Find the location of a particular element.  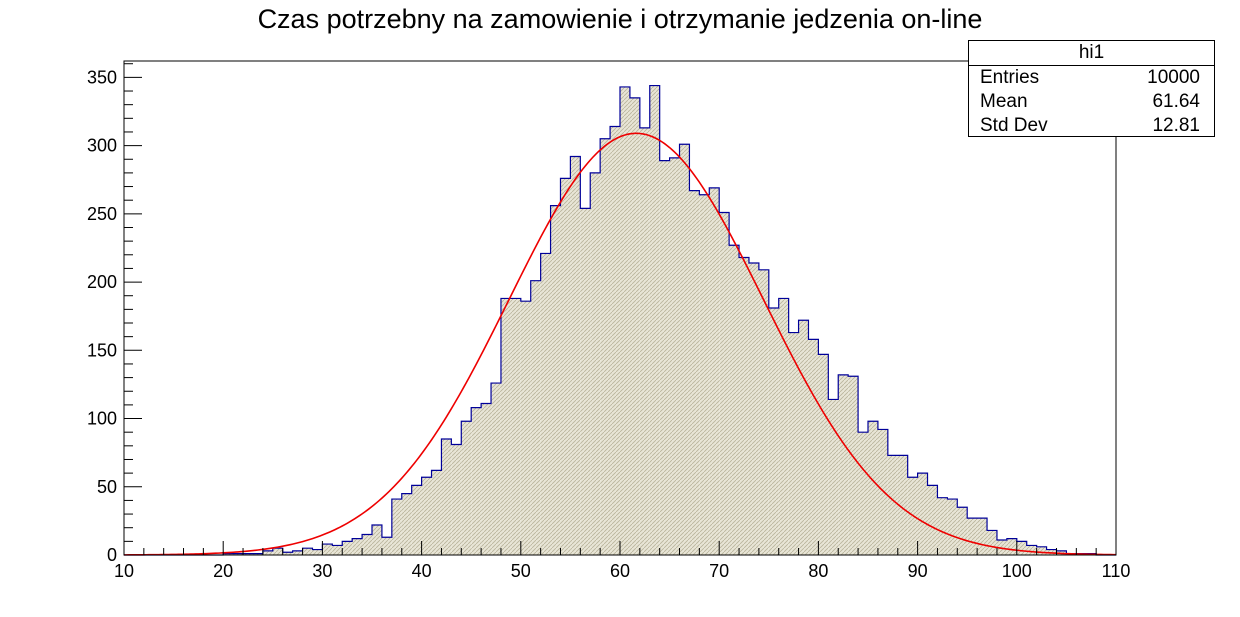

y-tick-label: 150 is located at coordinates (102, 350).